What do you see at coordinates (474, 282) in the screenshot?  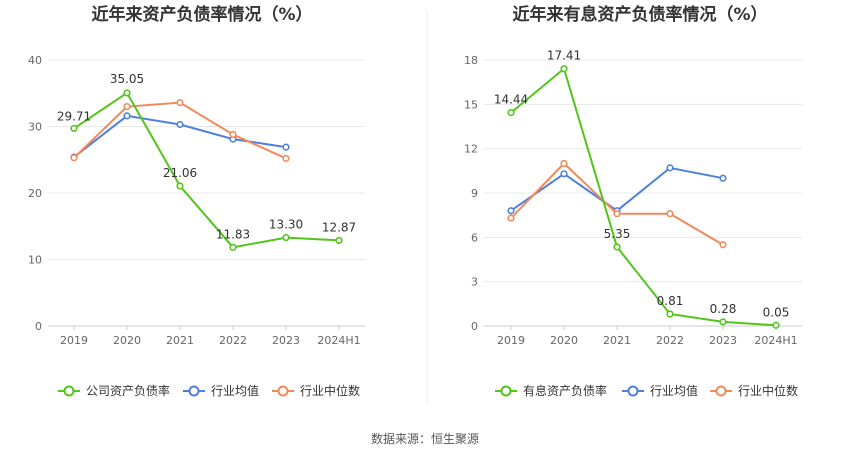 I see `y-tick-label: 3` at bounding box center [474, 282].